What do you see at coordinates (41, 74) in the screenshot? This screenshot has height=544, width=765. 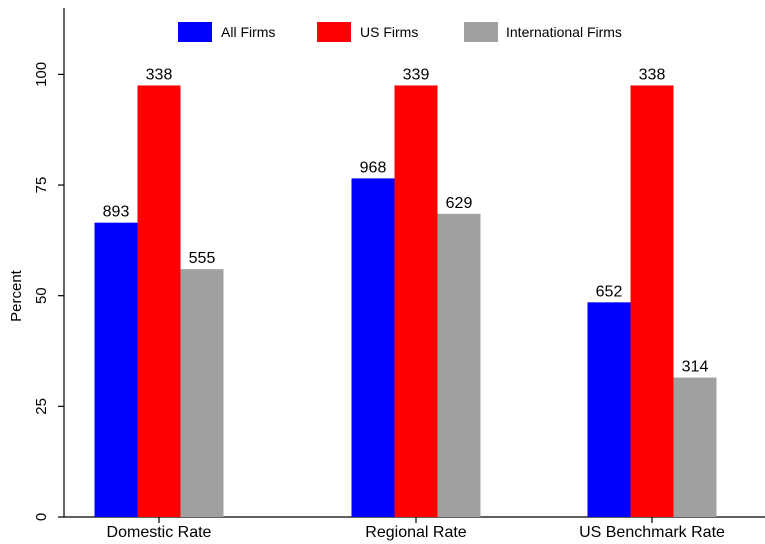 I see `y-tick-label: 100` at bounding box center [41, 74].